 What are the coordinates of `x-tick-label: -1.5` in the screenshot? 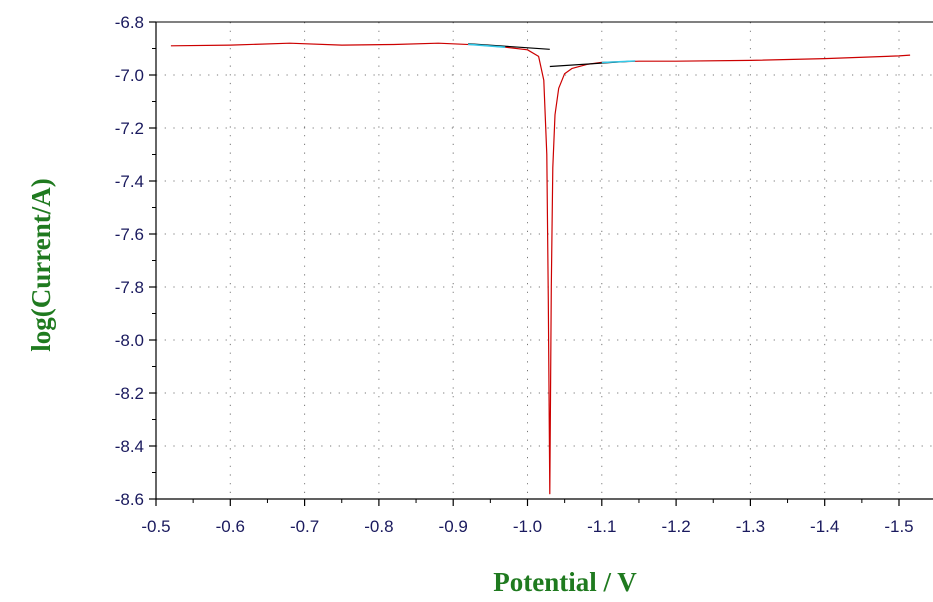 It's located at (898, 526).